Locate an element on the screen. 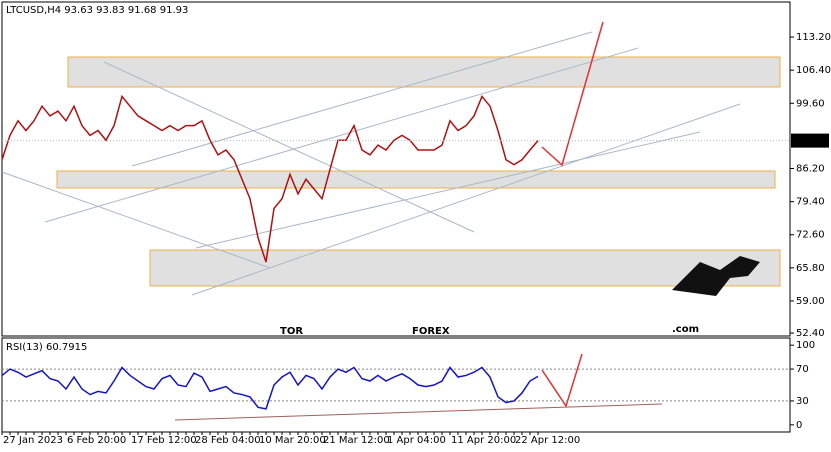  y2-tick-label: 70 is located at coordinates (802, 369).